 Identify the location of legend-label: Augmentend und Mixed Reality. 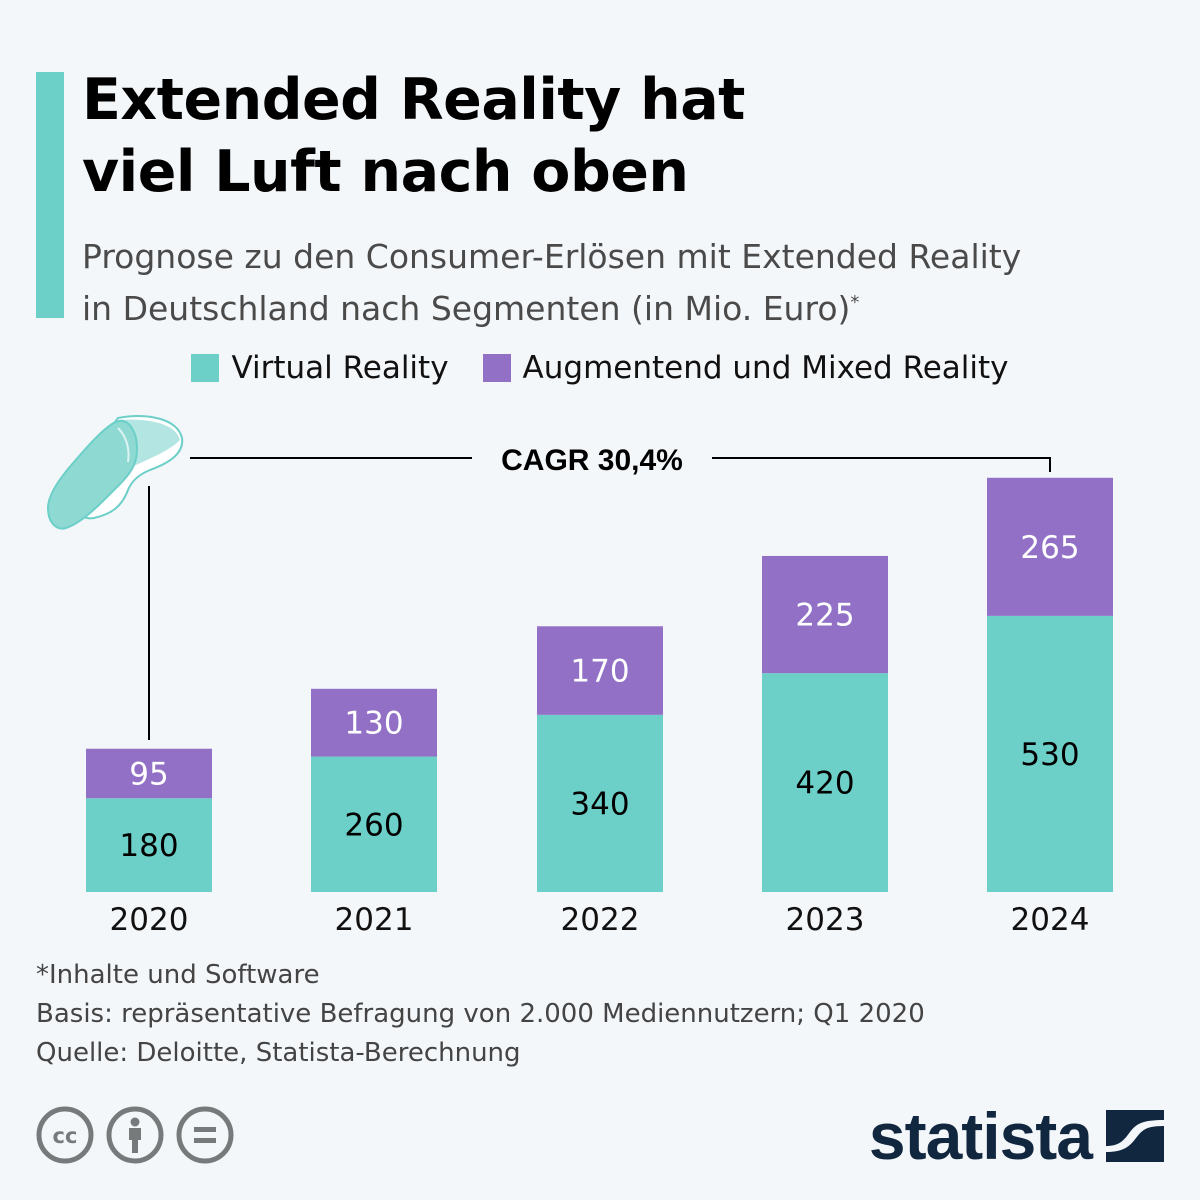
(765, 368).